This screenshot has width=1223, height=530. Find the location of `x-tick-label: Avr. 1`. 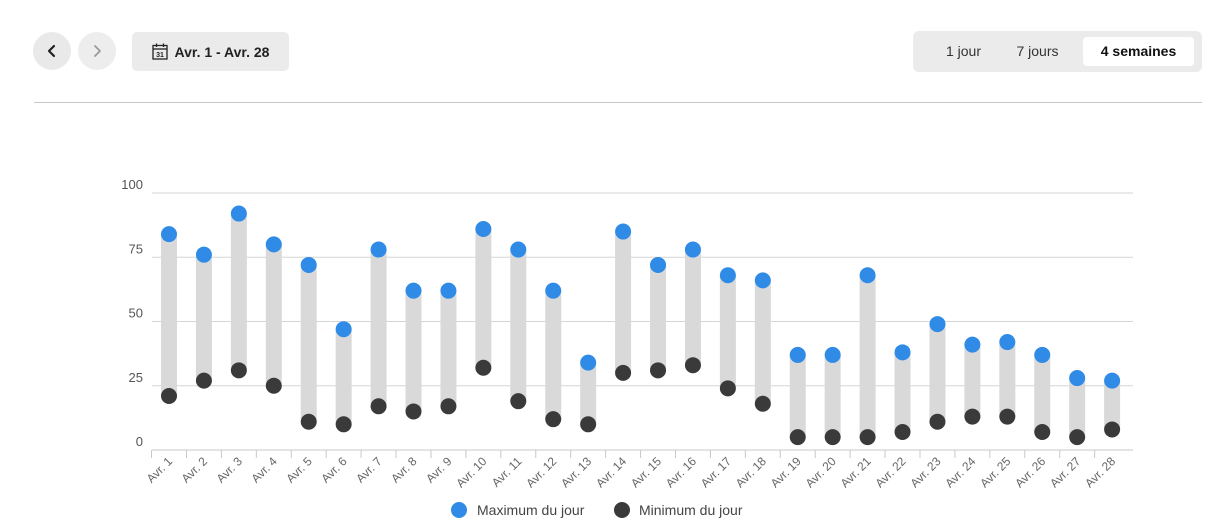

x-tick-label: Avr. 1 is located at coordinates (160, 470).